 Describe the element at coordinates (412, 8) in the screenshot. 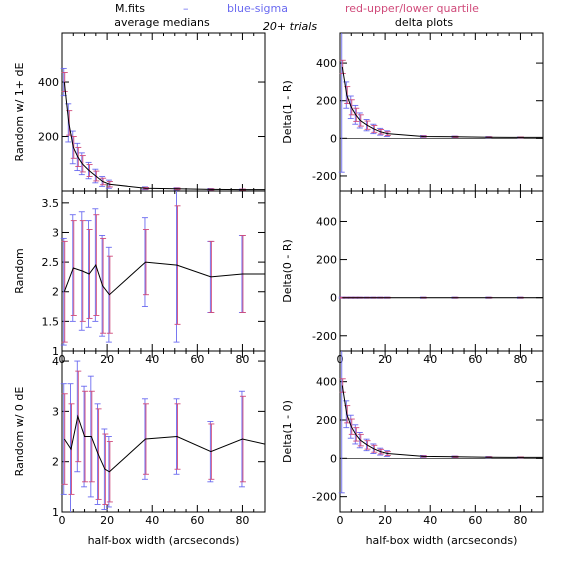

I see `legend-red-quartile: red-upper/lower quartile` at that location.